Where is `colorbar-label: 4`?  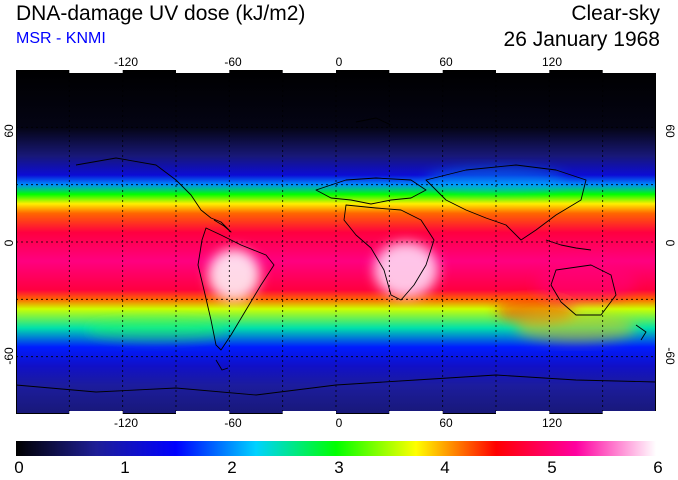 colorbar-label: 4 is located at coordinates (445, 467).